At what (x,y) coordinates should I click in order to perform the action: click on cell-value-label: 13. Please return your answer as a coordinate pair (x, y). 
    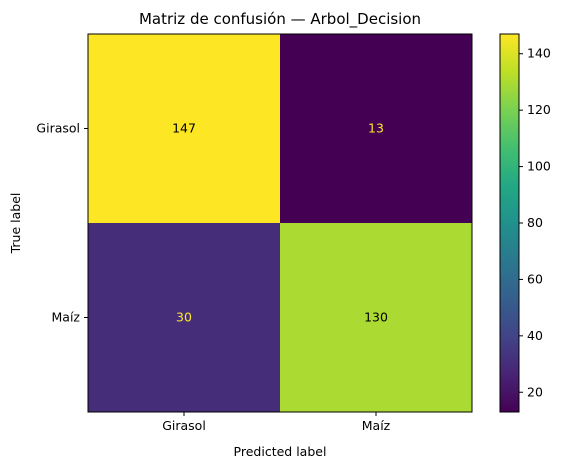
    Looking at the image, I should click on (376, 128).